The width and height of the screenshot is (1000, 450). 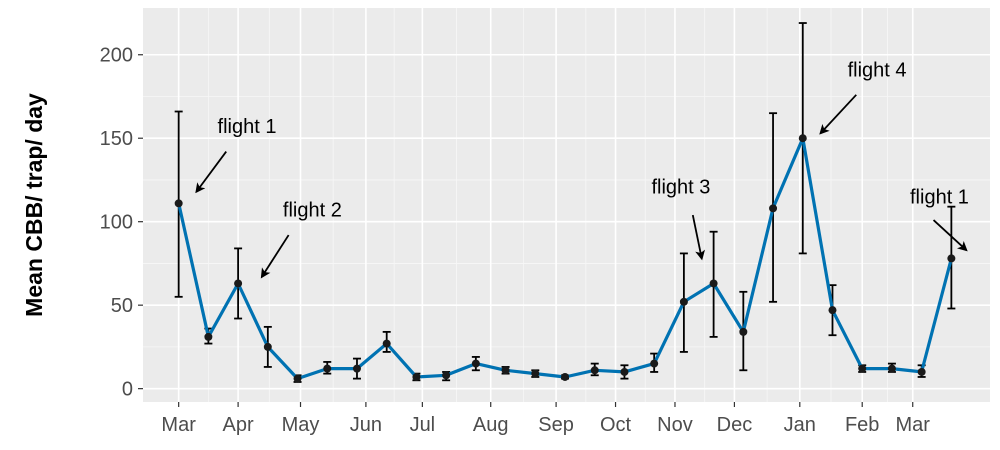 What do you see at coordinates (680, 187) in the screenshot?
I see `annotation-label: flight 3` at bounding box center [680, 187].